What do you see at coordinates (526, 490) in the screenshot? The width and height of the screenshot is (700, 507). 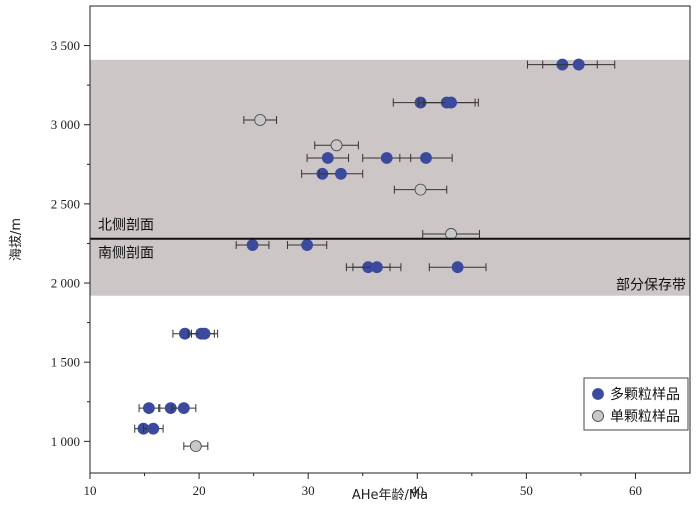 I see `x-tick-label-4: 50` at bounding box center [526, 490].